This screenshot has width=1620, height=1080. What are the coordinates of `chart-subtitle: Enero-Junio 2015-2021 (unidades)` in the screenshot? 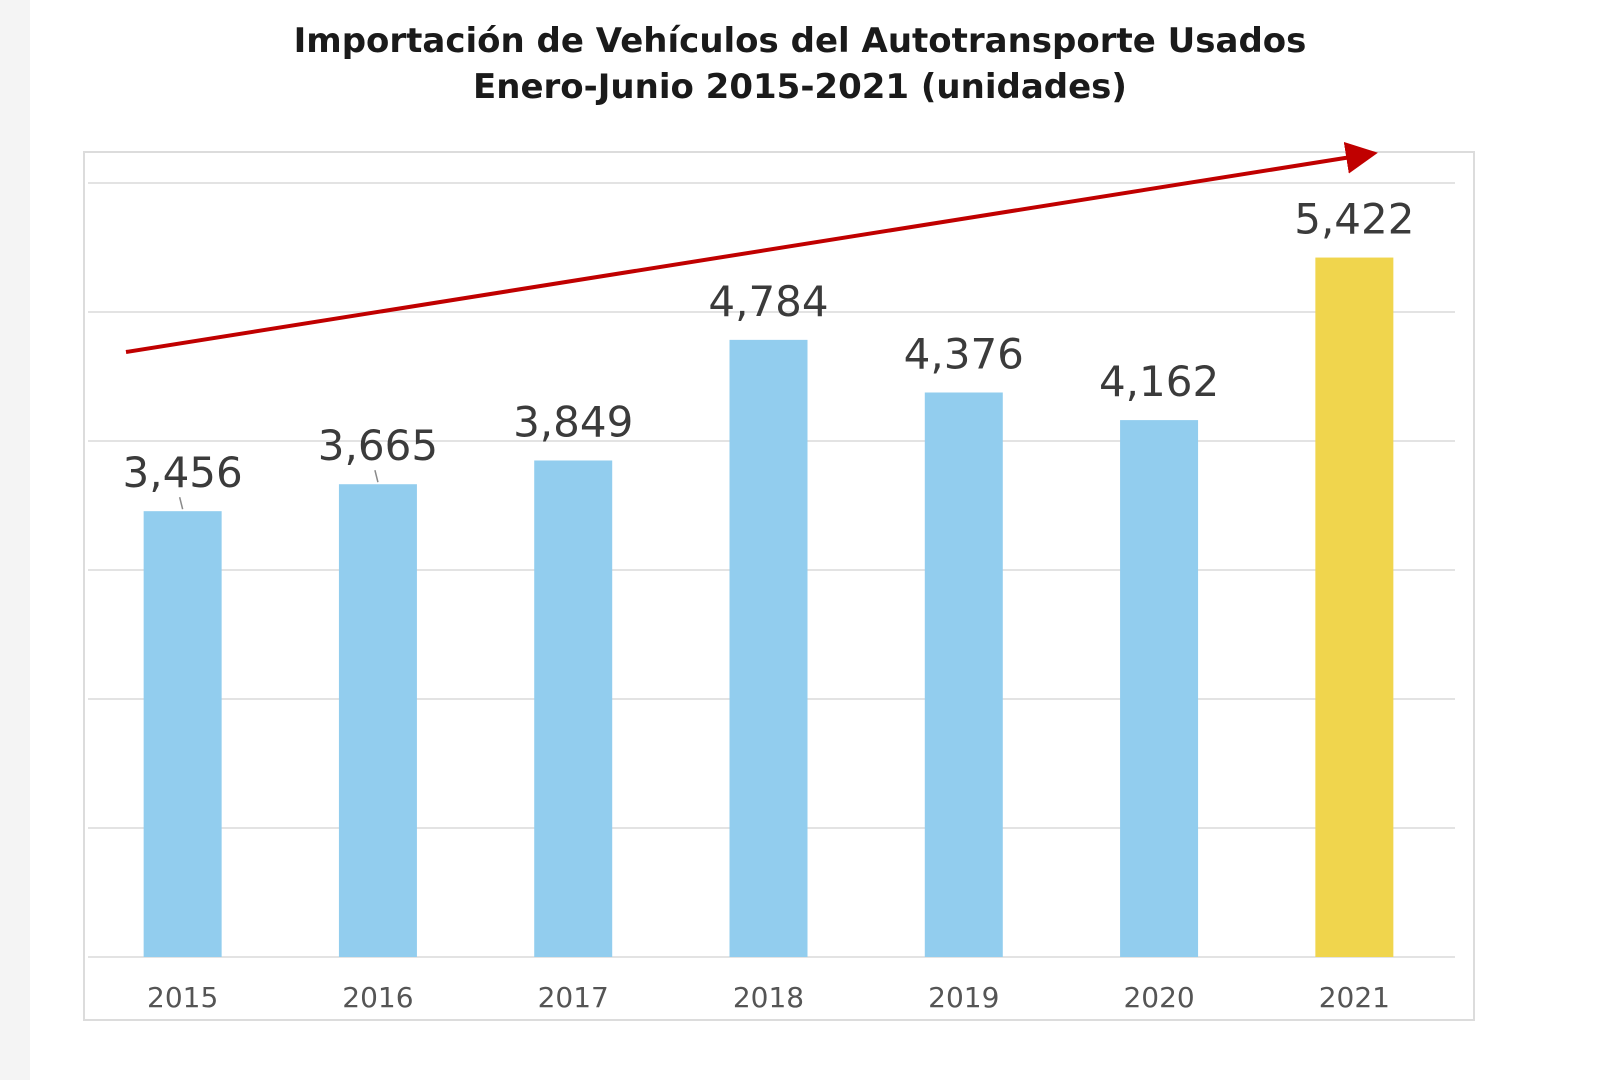 It's located at (800, 87).